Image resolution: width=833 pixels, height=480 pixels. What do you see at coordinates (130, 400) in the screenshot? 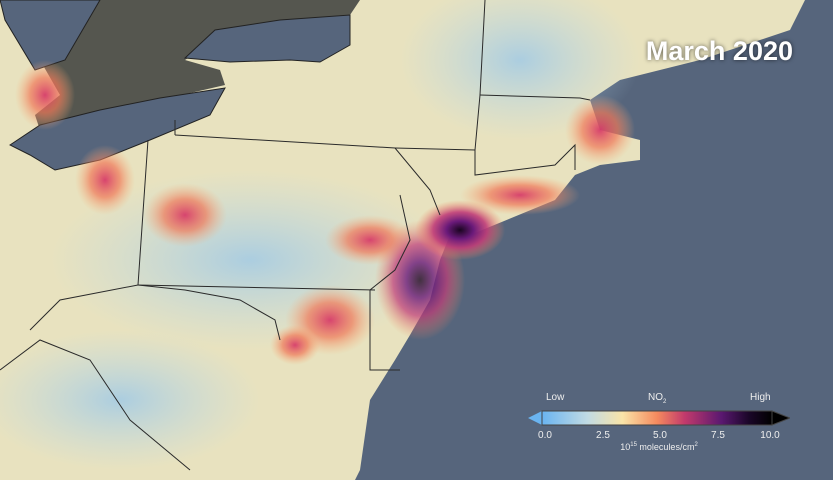
I see `low-region` at bounding box center [130, 400].